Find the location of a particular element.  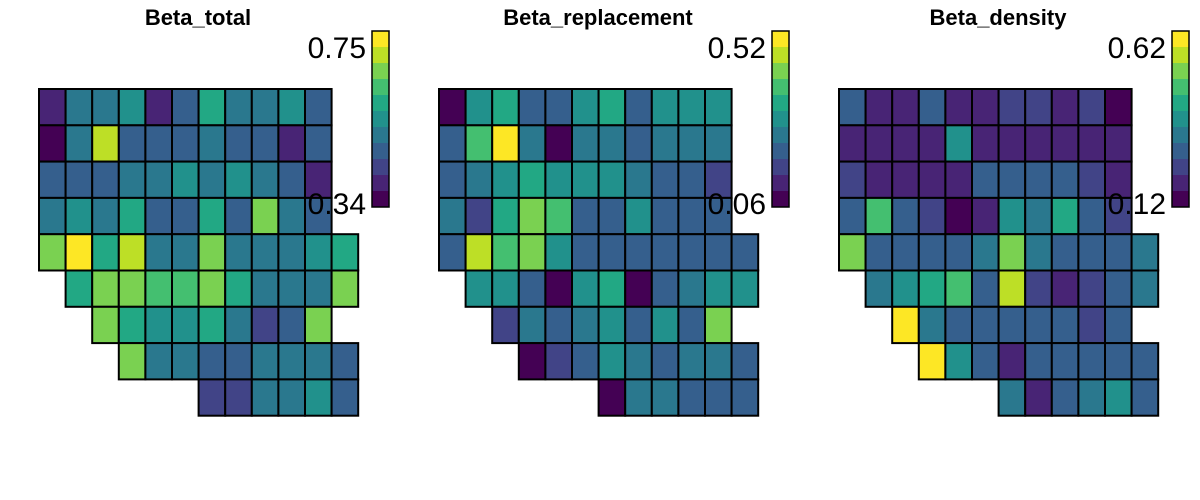

legend-colorbar is located at coordinates (380, 119).